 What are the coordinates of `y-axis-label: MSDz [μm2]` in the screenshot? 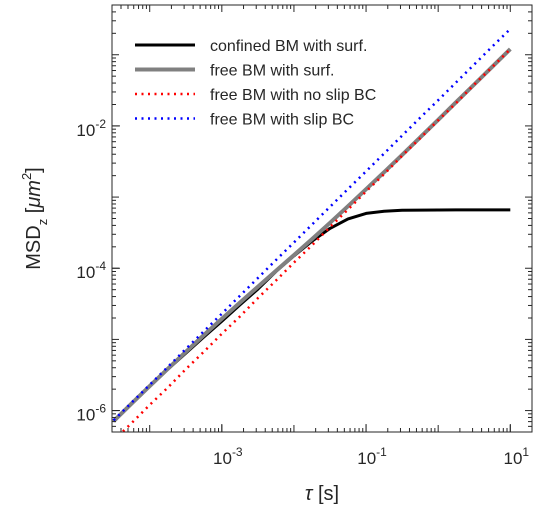 It's located at (34, 218).